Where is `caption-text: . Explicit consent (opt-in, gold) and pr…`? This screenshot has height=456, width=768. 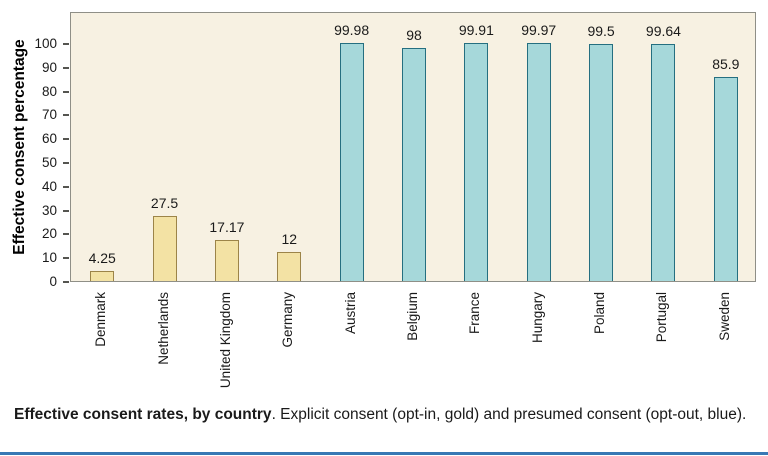 caption-text: . Explicit consent (opt-in, gold) and pr… is located at coordinates (509, 414).